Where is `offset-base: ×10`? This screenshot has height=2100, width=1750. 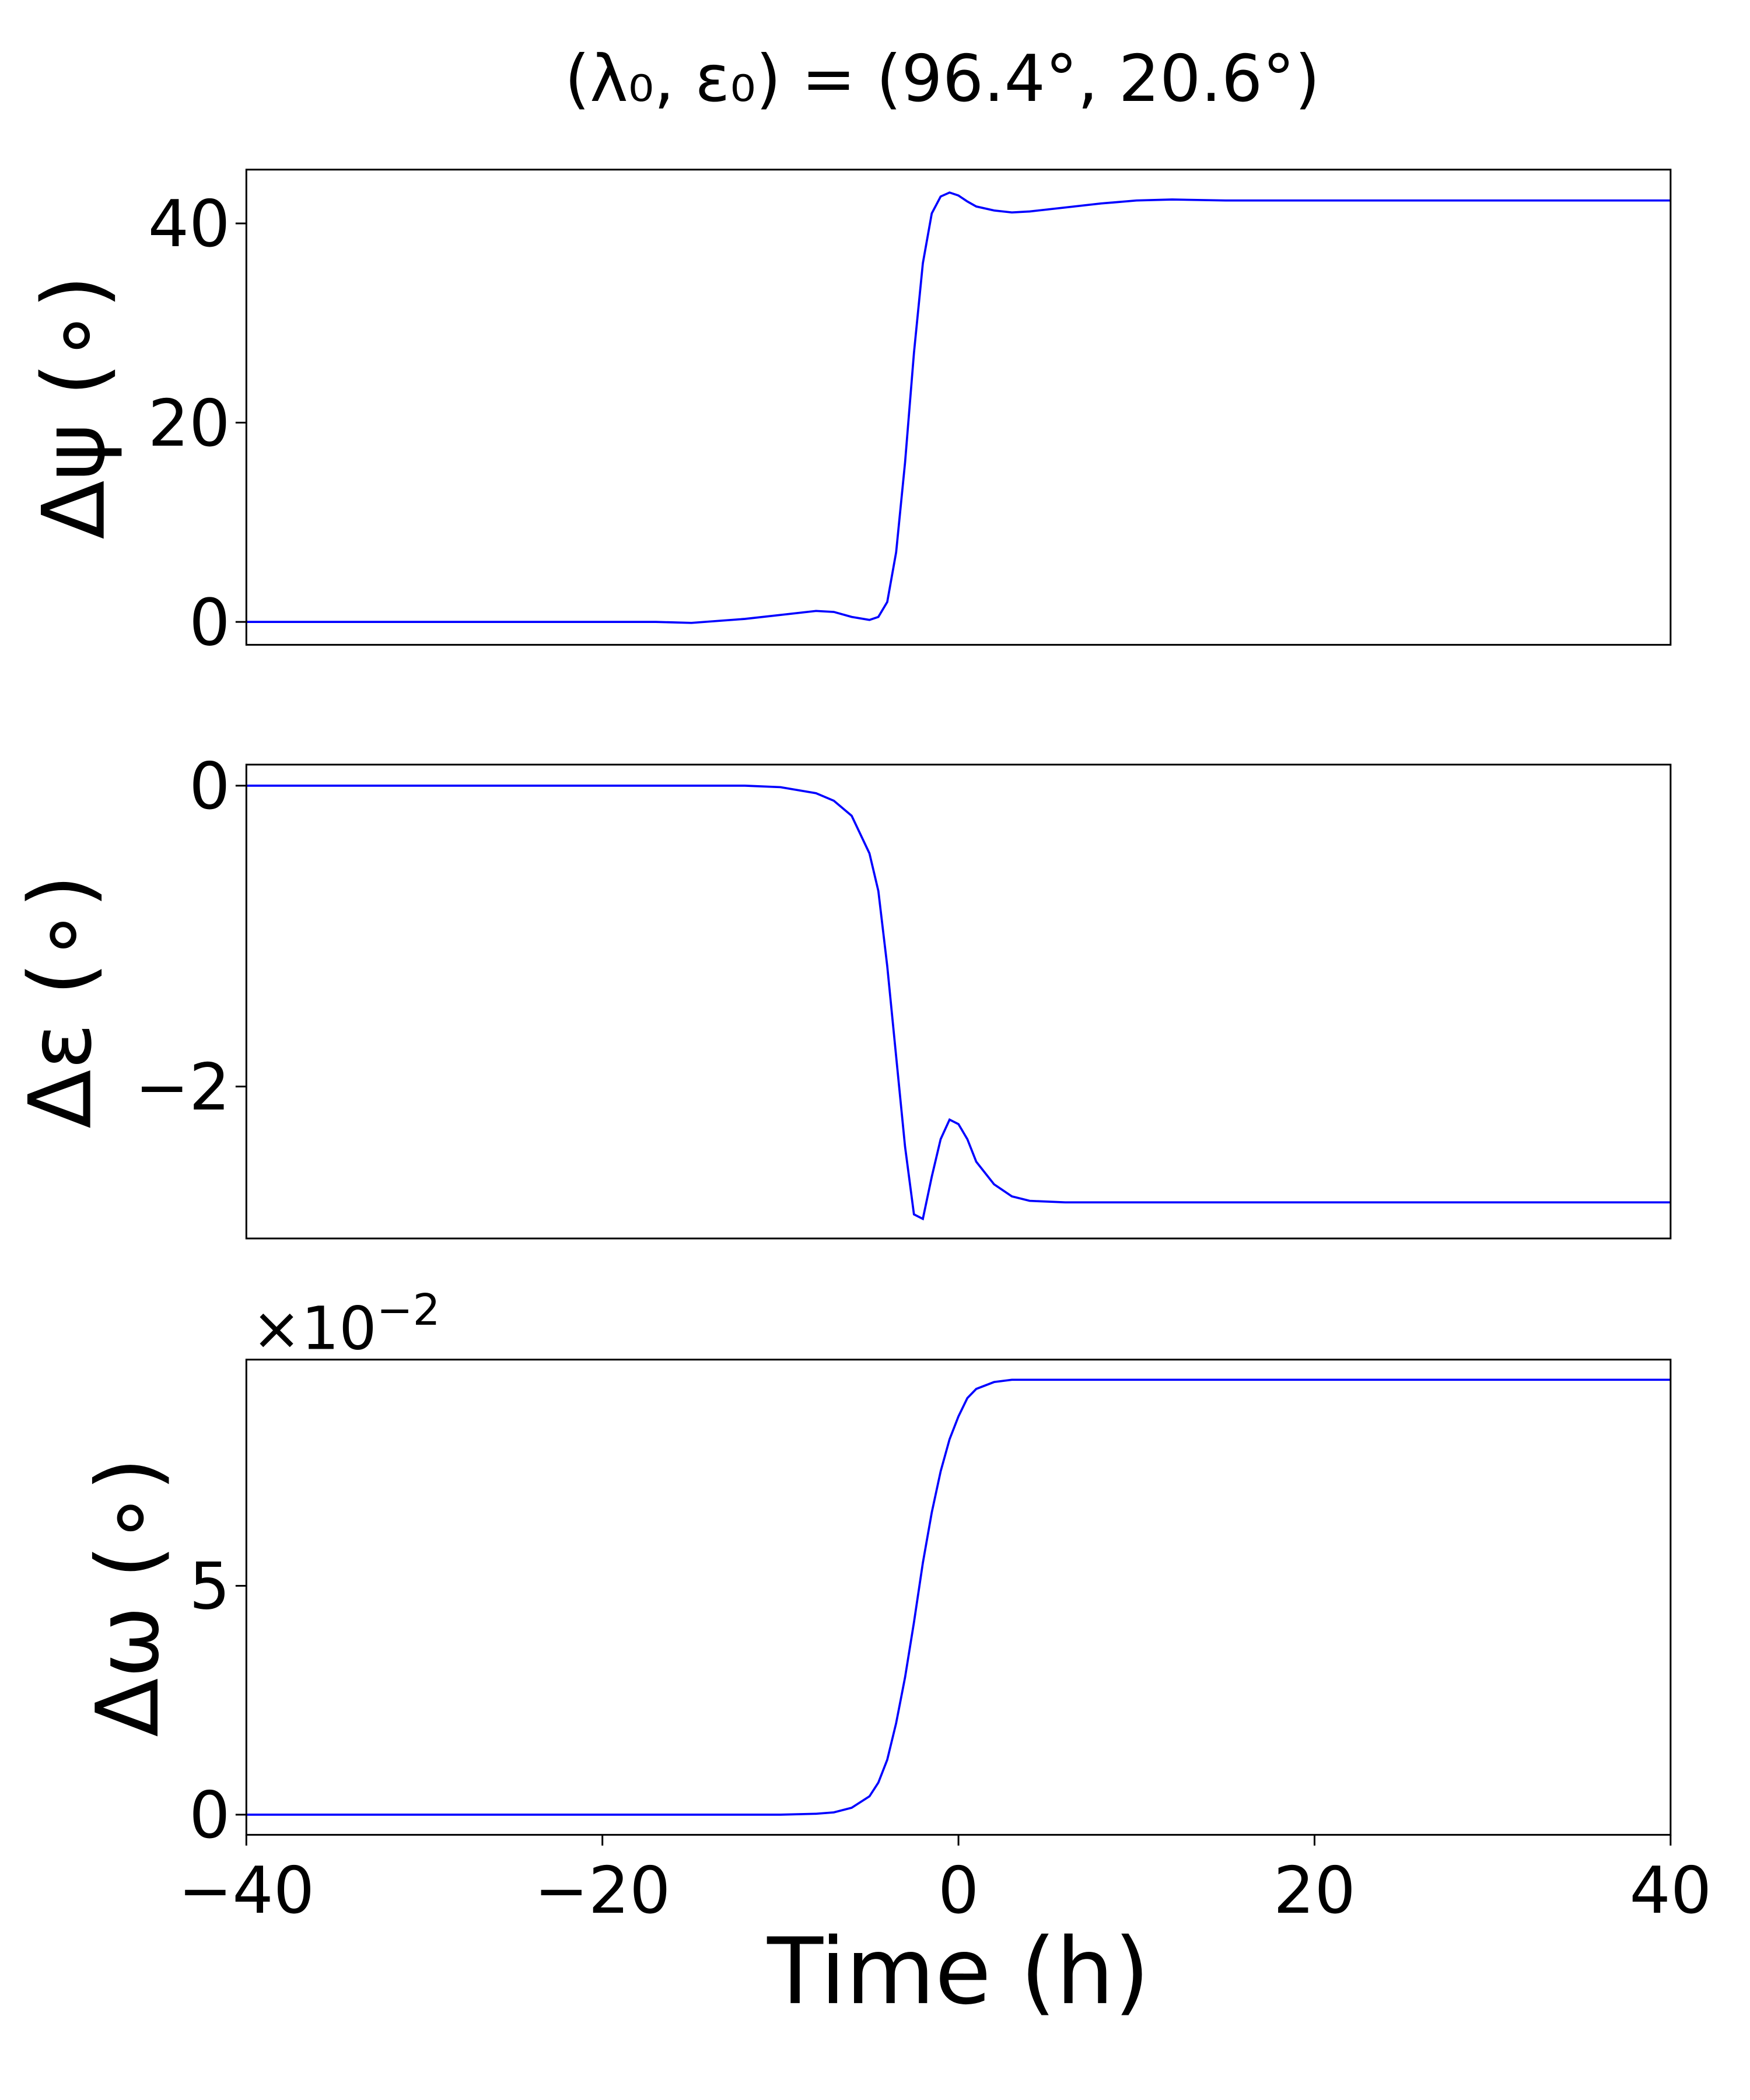
offset-base: ×10 is located at coordinates (314, 1328).